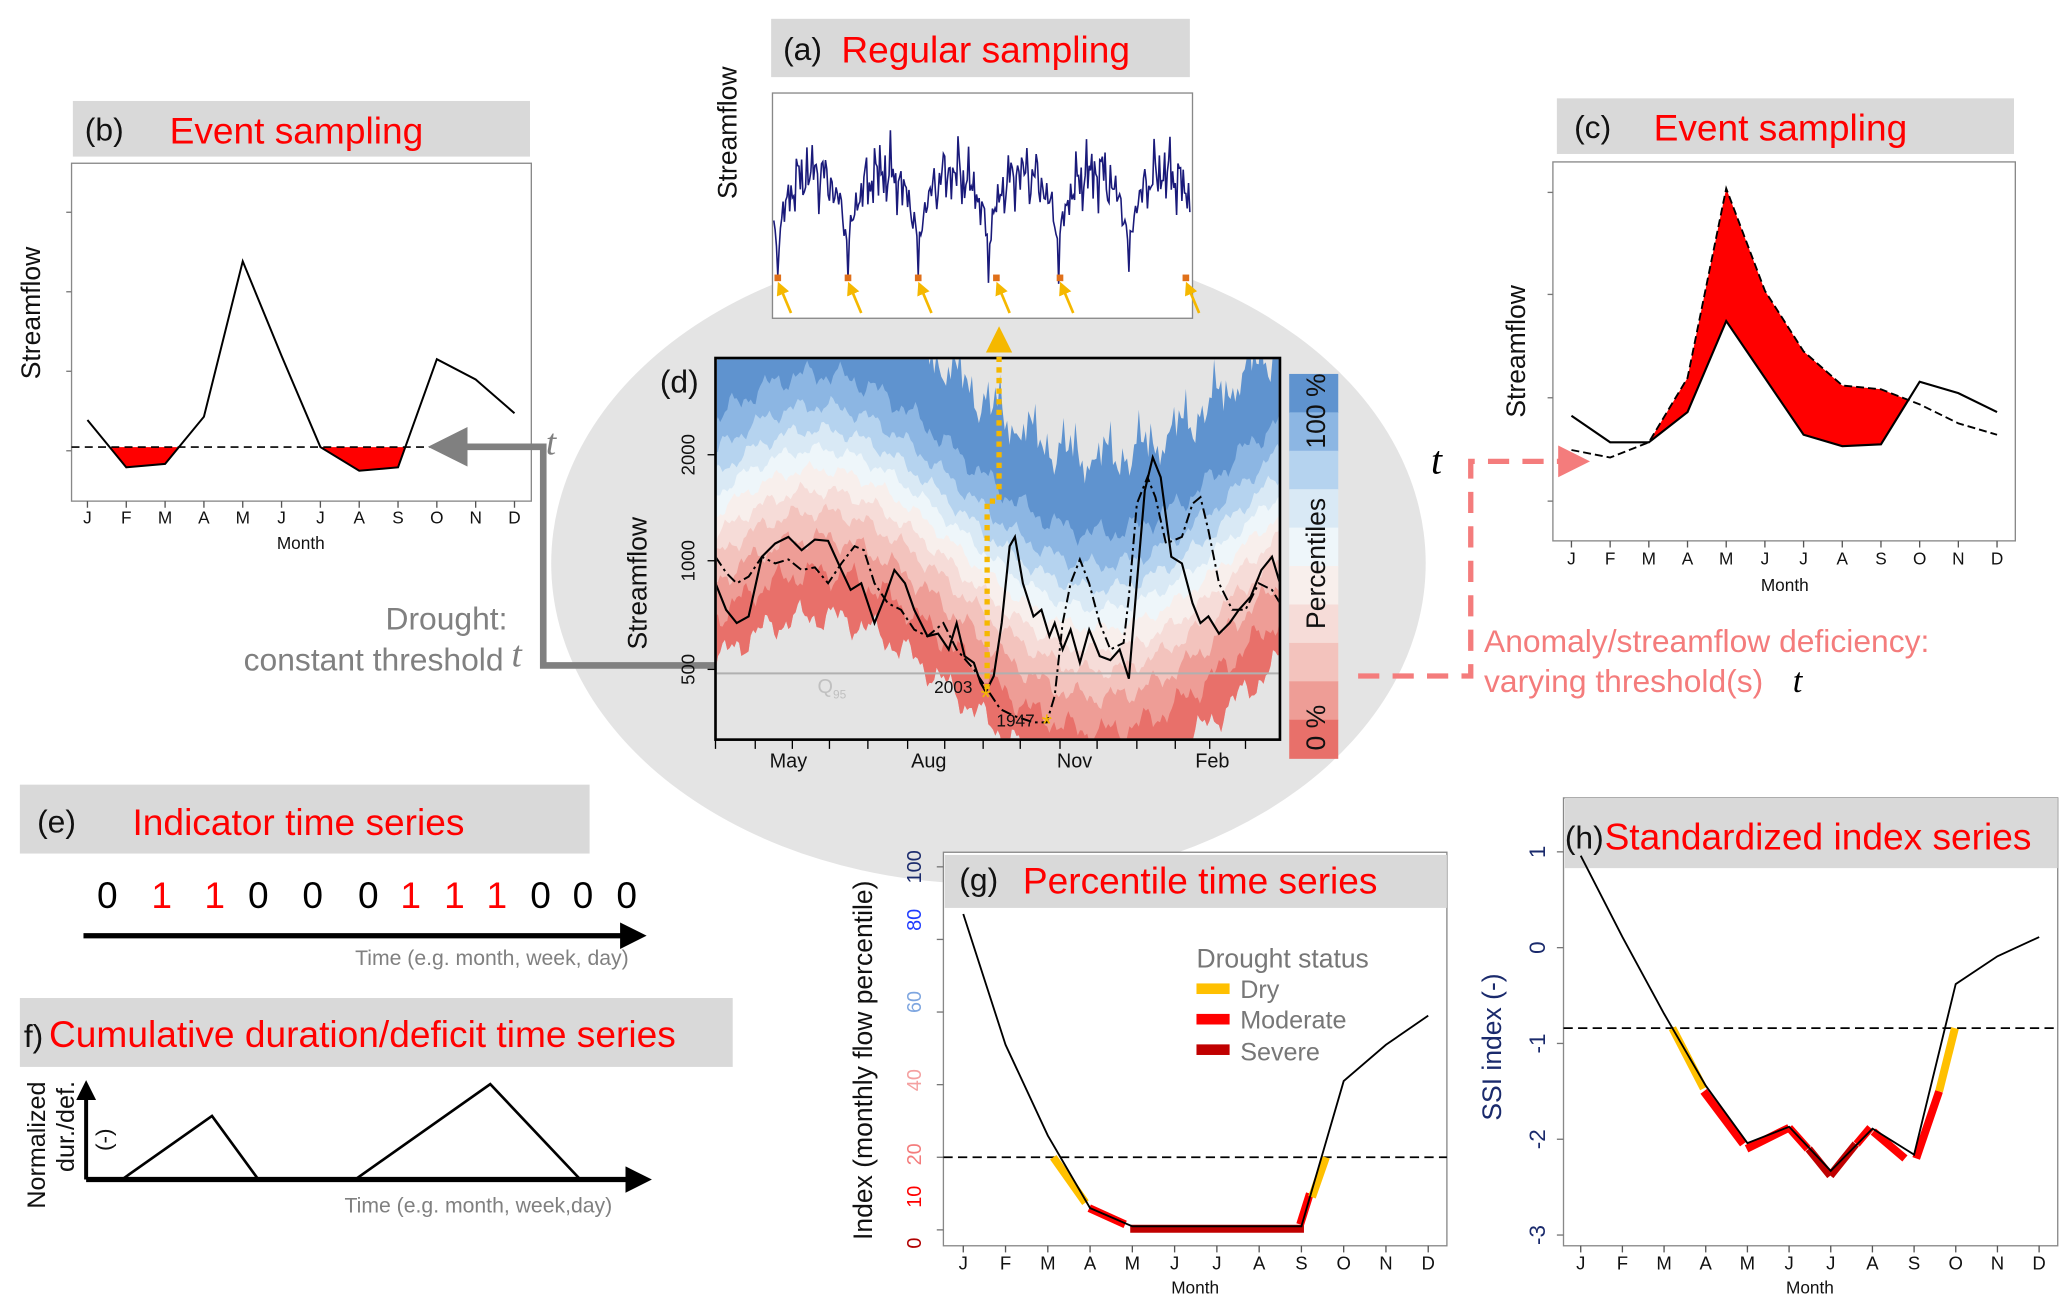 Image resolution: width=2067 pixels, height=1307 pixels. Describe the element at coordinates (928, 761) in the screenshot. I see `panel-d-x-tick-label: Aug` at that location.